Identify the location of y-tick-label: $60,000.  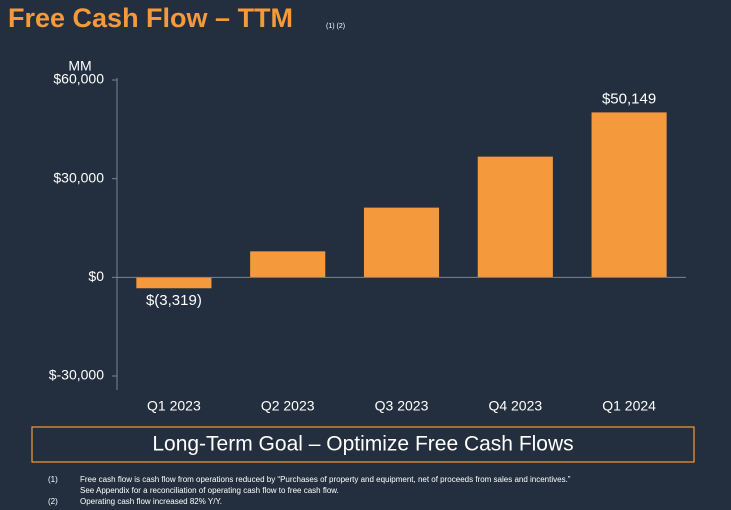
(78, 79).